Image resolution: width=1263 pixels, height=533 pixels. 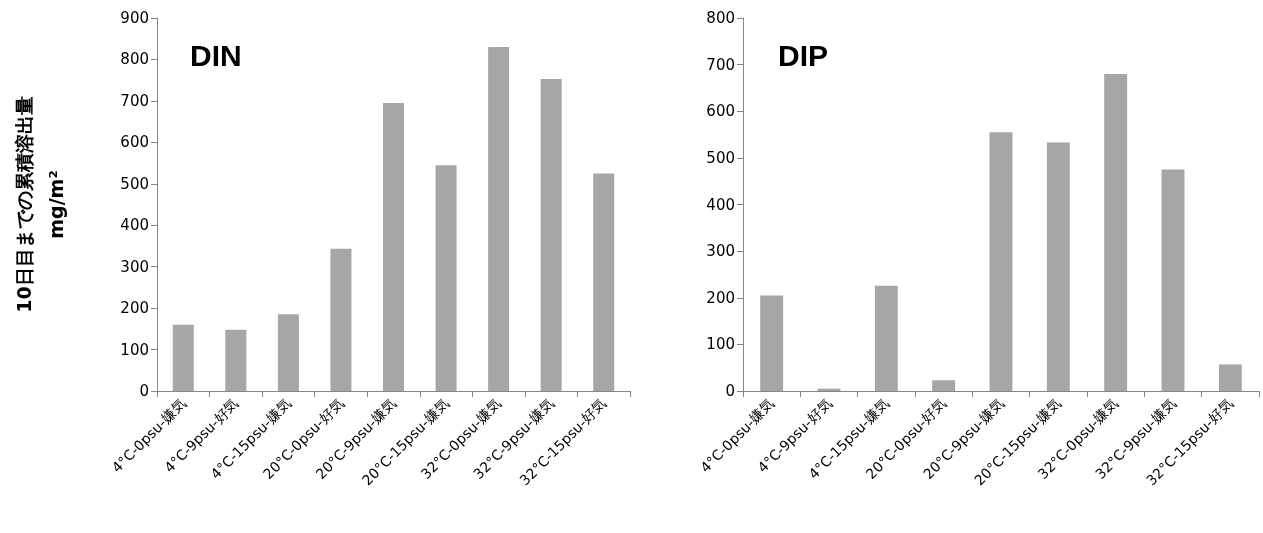 What do you see at coordinates (803, 55) in the screenshot?
I see `text: DIP` at bounding box center [803, 55].